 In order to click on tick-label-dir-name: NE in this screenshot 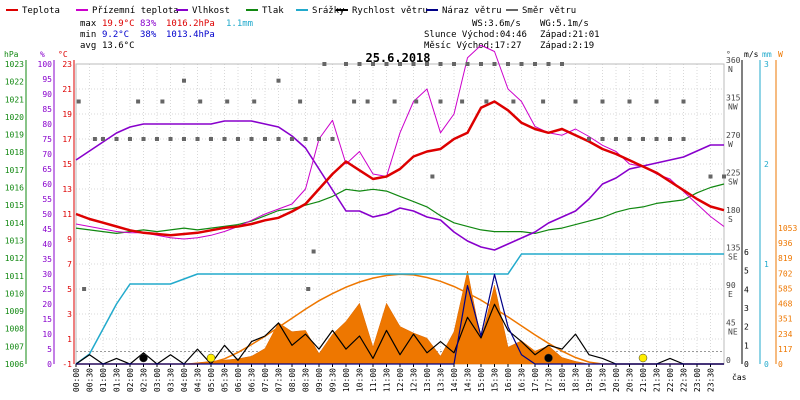, I will do `click(733, 332)`.